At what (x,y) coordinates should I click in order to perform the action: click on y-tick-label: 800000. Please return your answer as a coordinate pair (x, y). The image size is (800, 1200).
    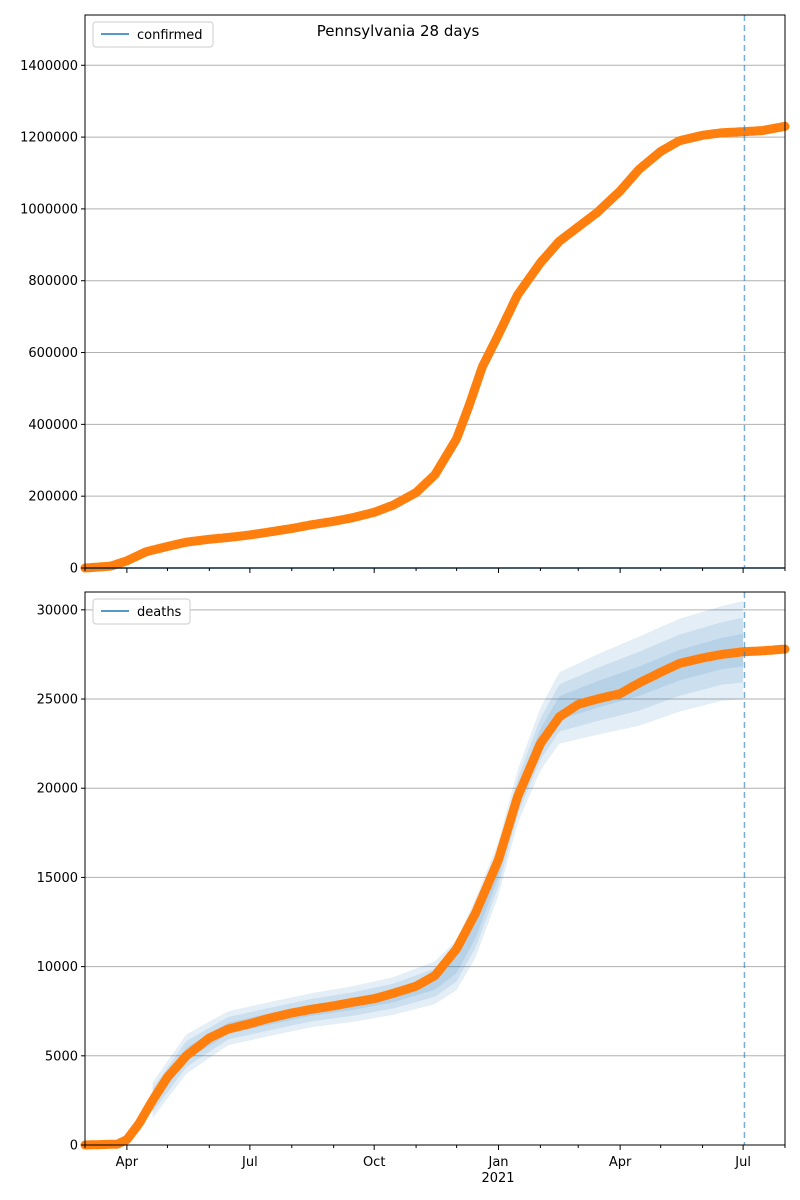
    Looking at the image, I should click on (53, 281).